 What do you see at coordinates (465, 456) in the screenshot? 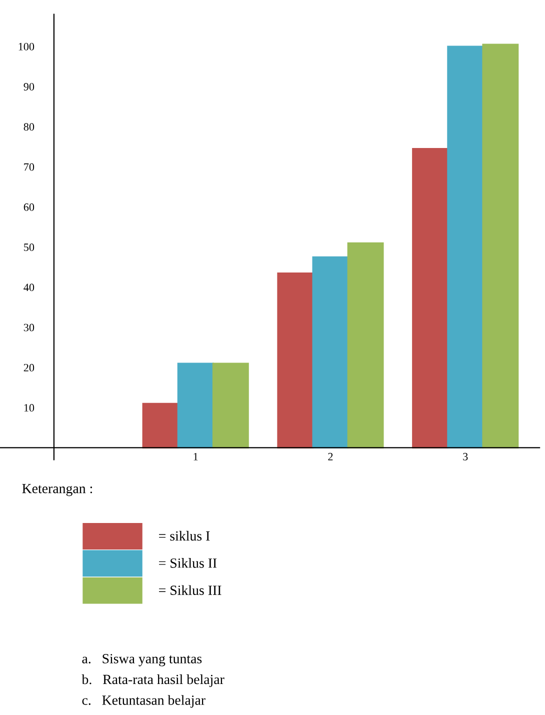
I see `x-tick-label: 3` at bounding box center [465, 456].